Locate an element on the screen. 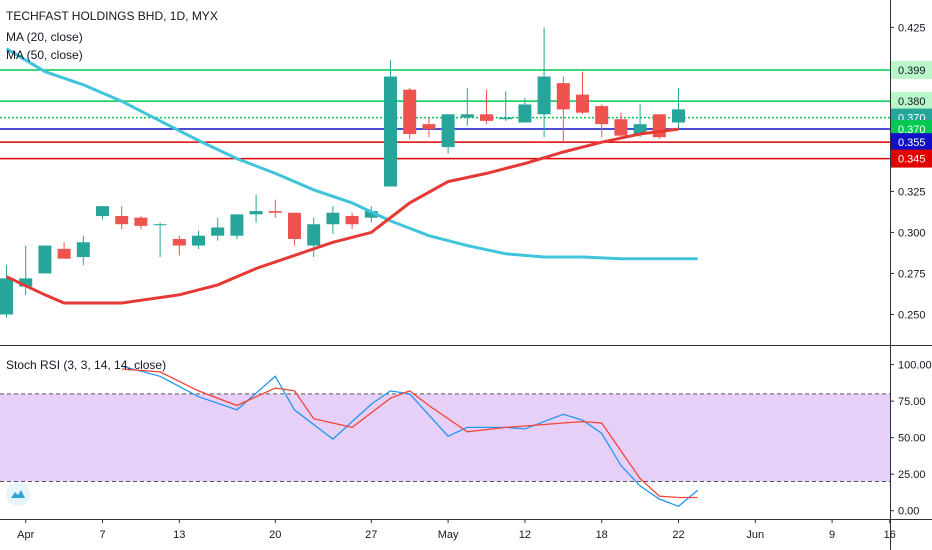 The width and height of the screenshot is (932, 550). time-tick-label: 27 is located at coordinates (371, 535).